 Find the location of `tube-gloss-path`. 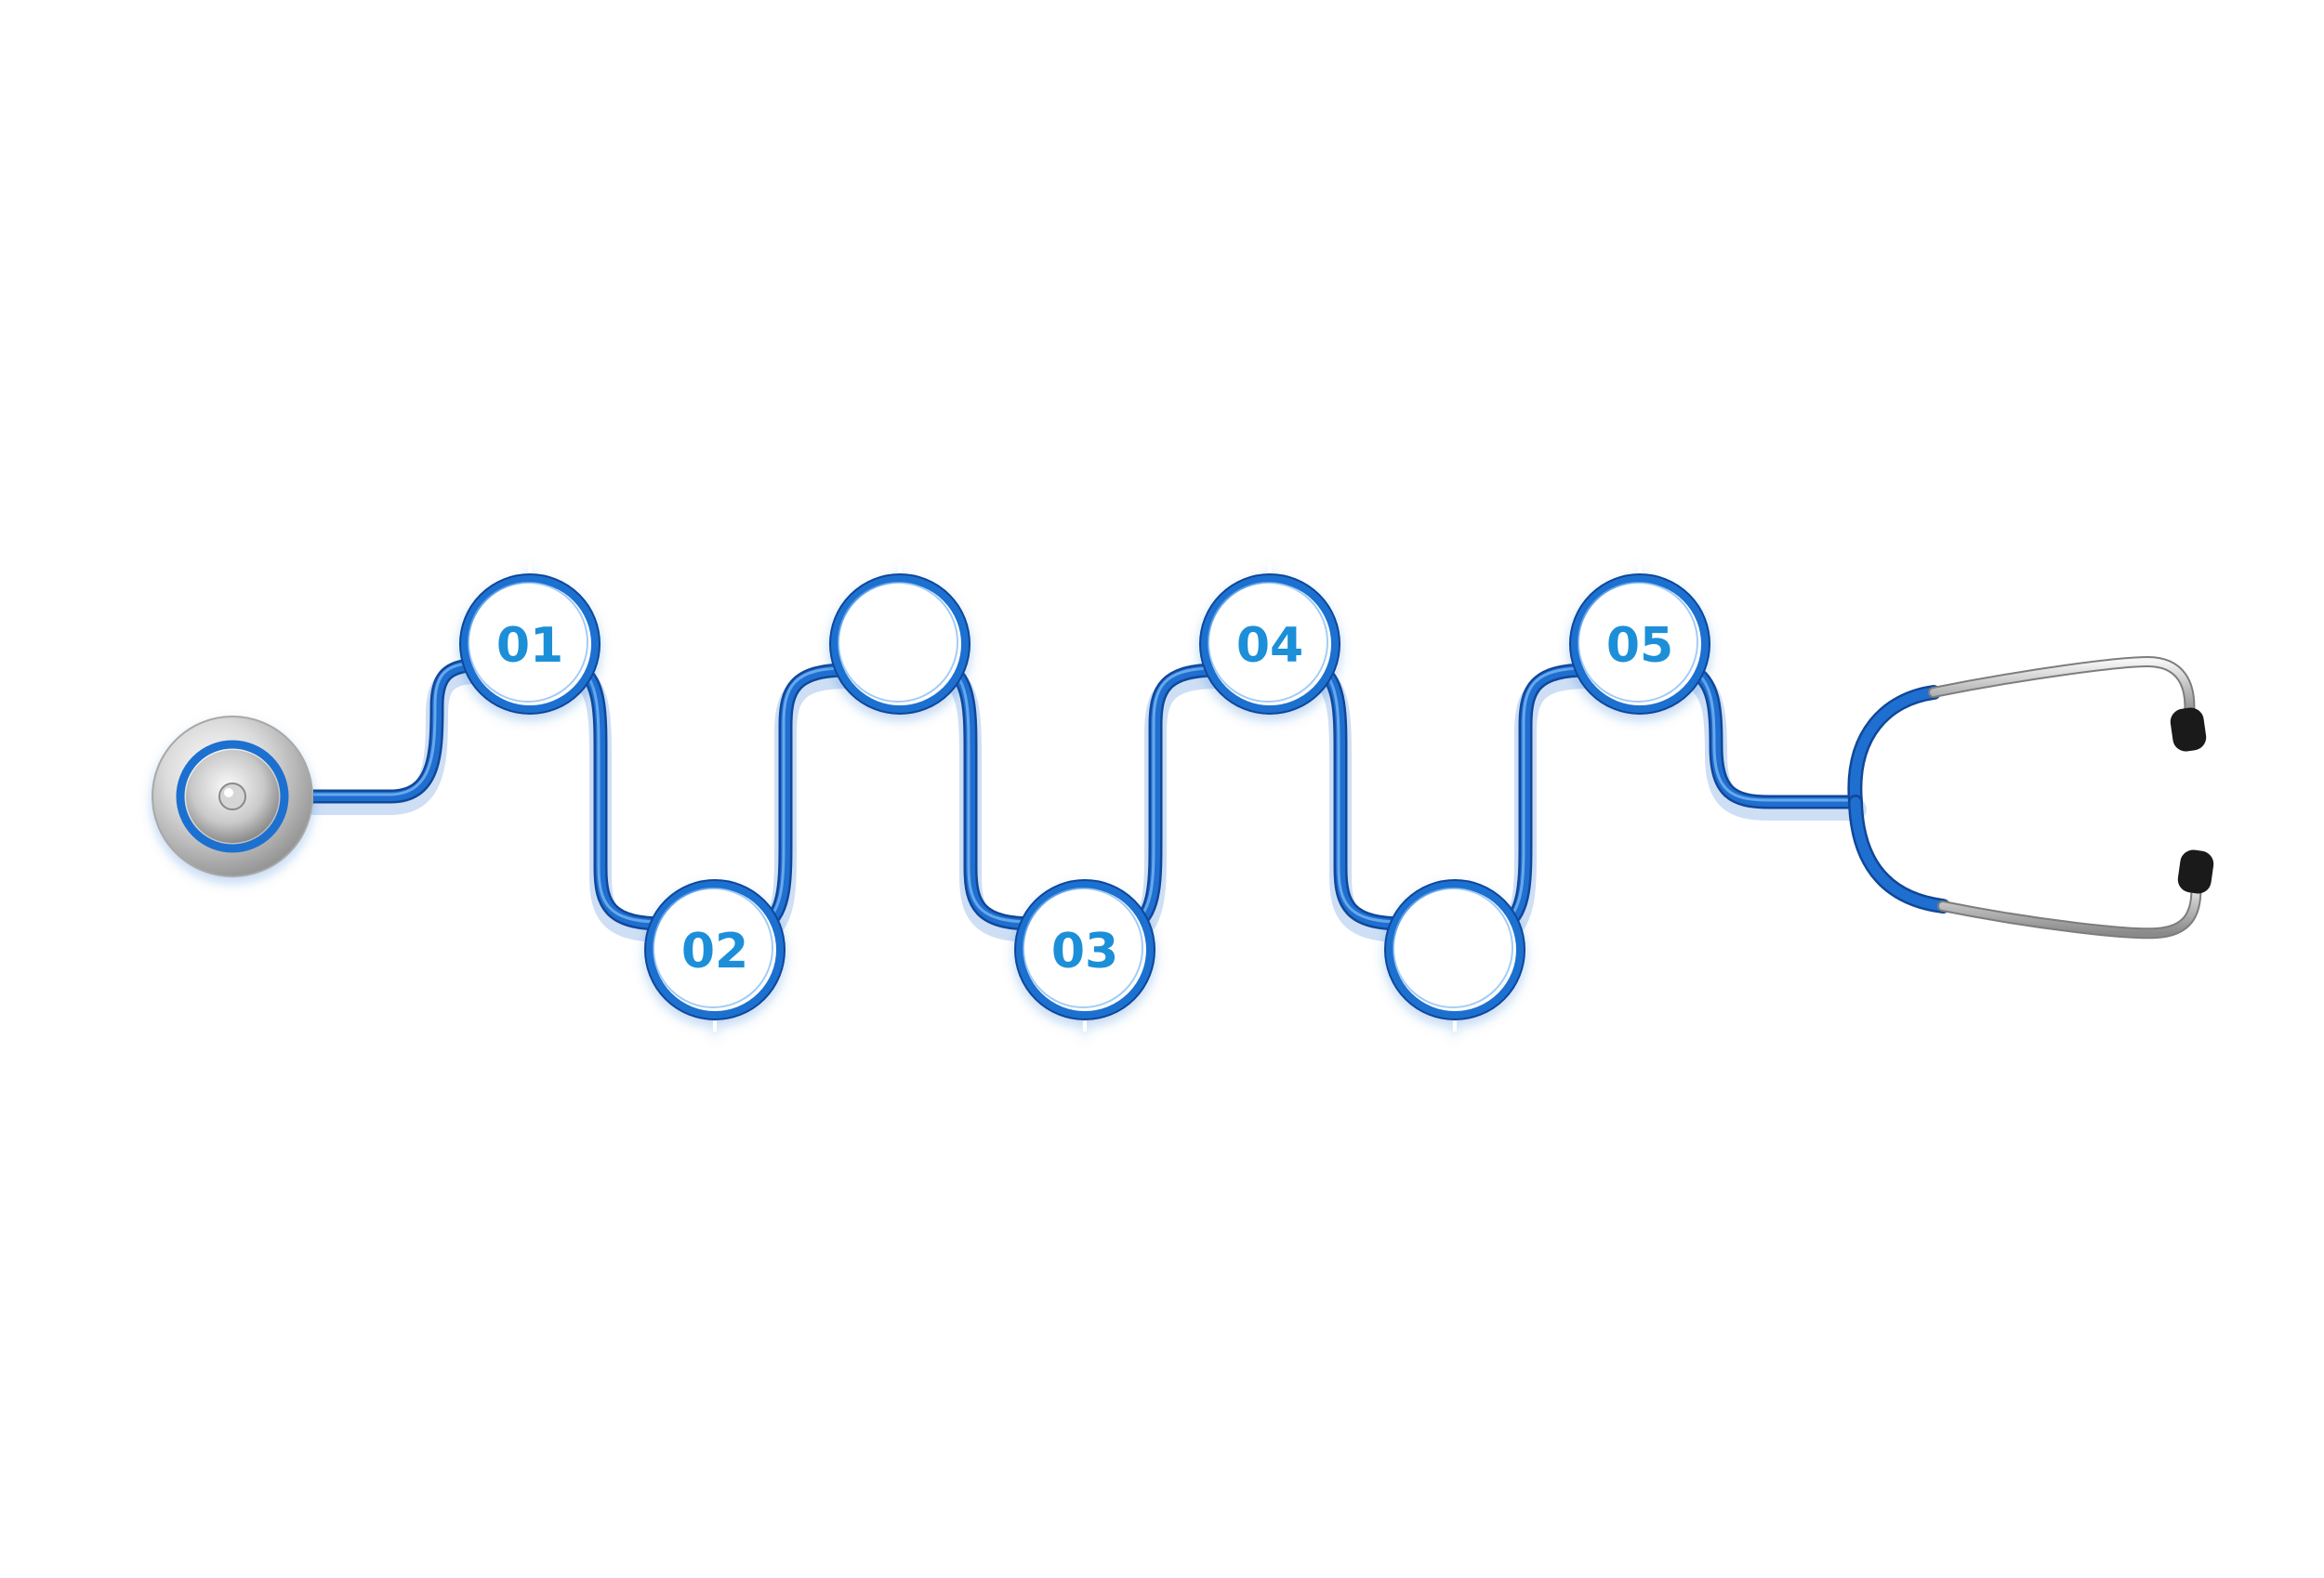

tube-gloss-path is located at coordinates (1082, 793).